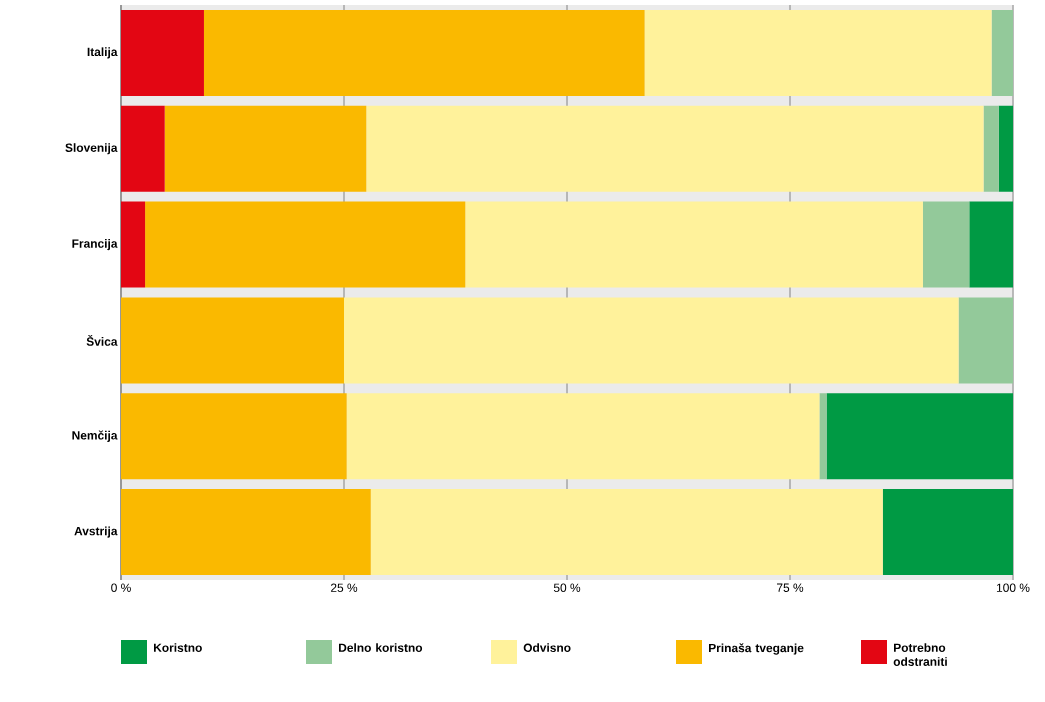  What do you see at coordinates (178, 647) in the screenshot?
I see `legend-label: Koristno` at bounding box center [178, 647].